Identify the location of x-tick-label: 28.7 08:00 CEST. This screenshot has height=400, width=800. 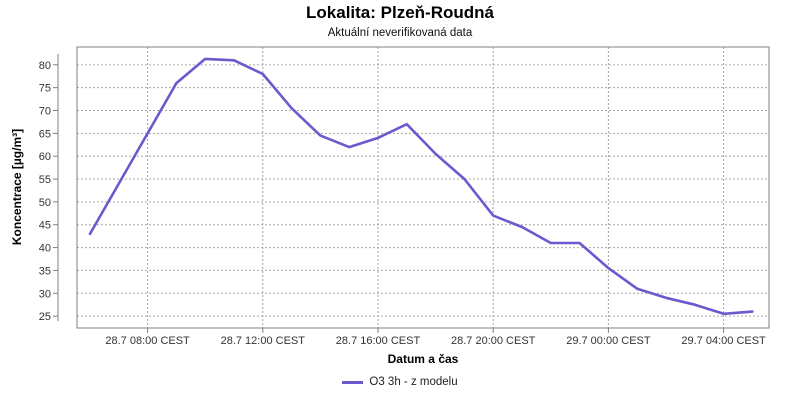
(147, 341).